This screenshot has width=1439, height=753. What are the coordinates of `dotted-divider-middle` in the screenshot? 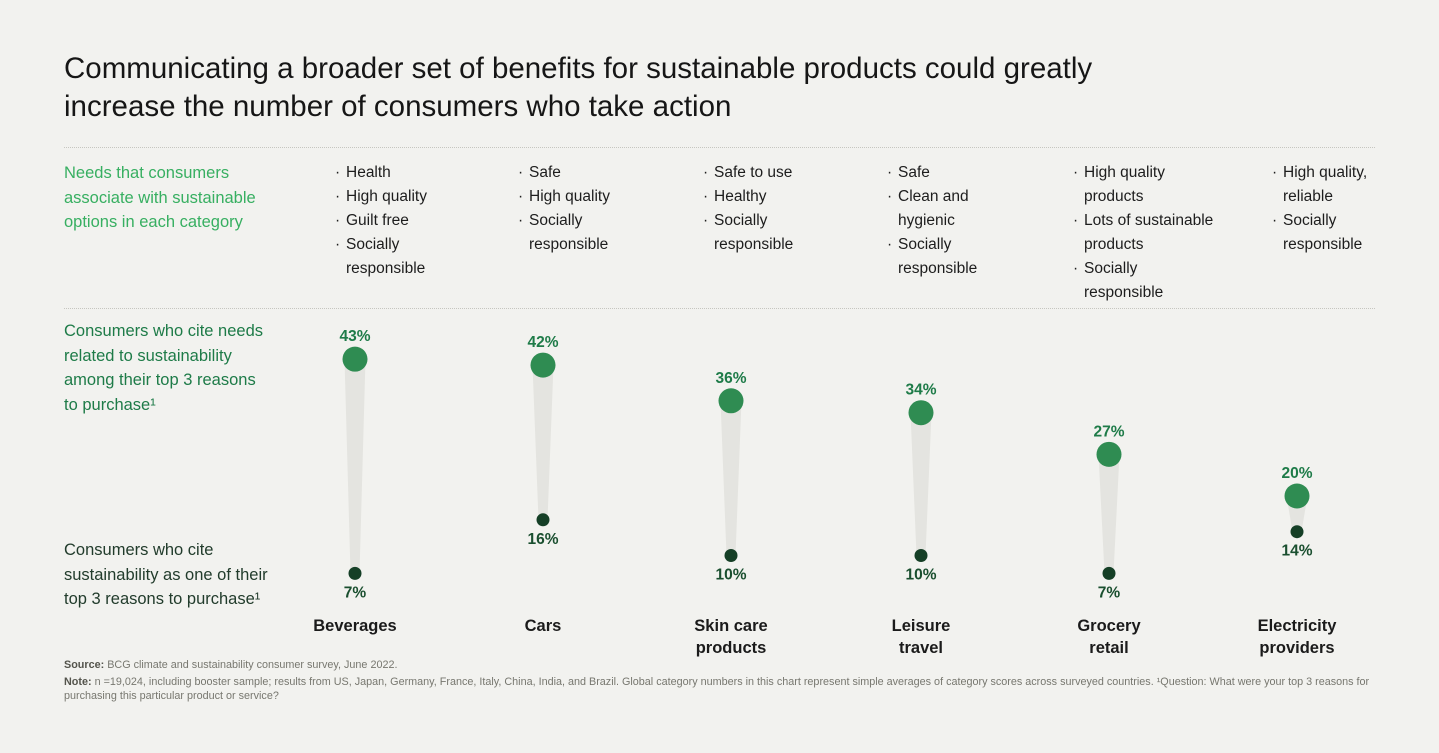 It's located at (719, 308).